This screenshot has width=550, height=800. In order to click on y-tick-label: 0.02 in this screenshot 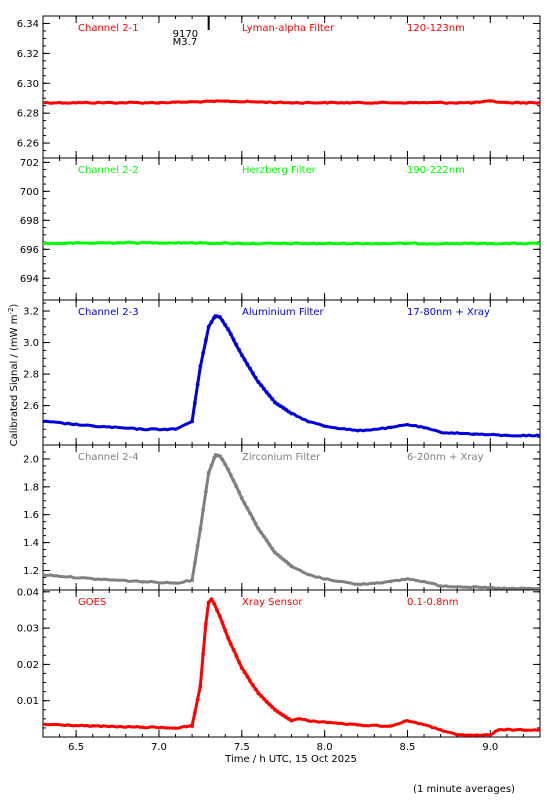, I will do `click(28, 665)`.